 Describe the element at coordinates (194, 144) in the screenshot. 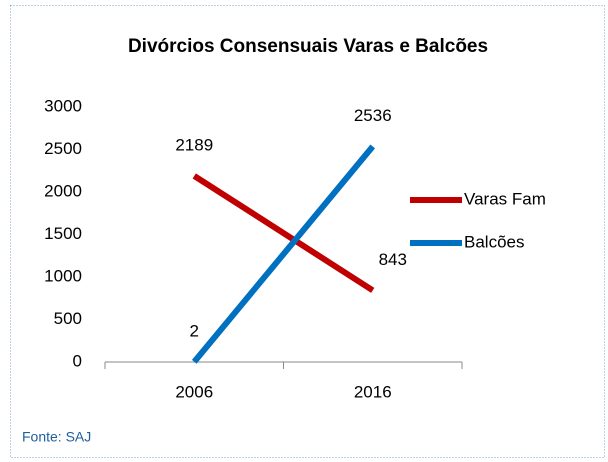

I see `data-label: 2189` at that location.